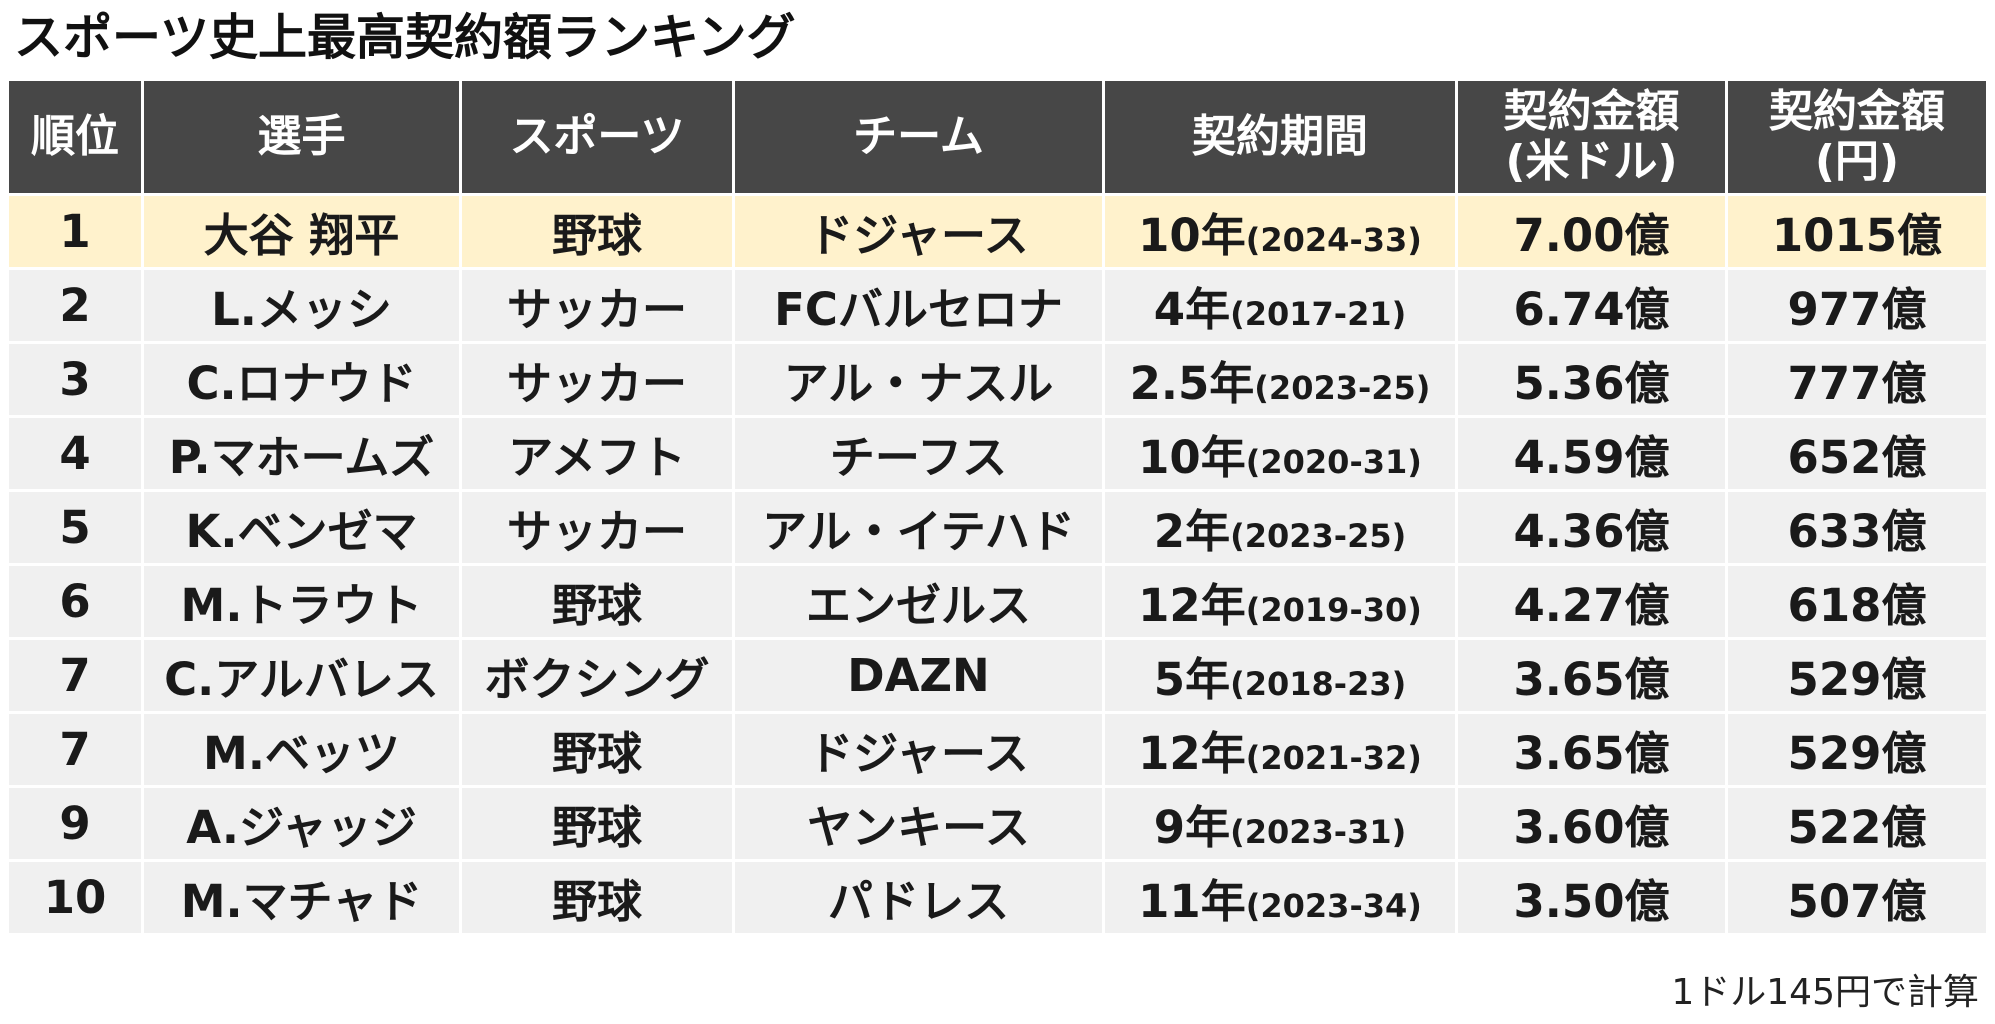  I want to click on cell-amount-jpy: 1015億, so click(1857, 231).